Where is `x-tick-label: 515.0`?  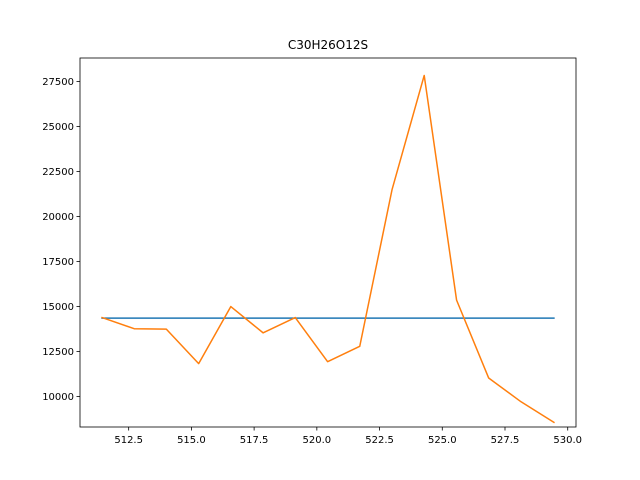 x-tick-label: 515.0 is located at coordinates (191, 440).